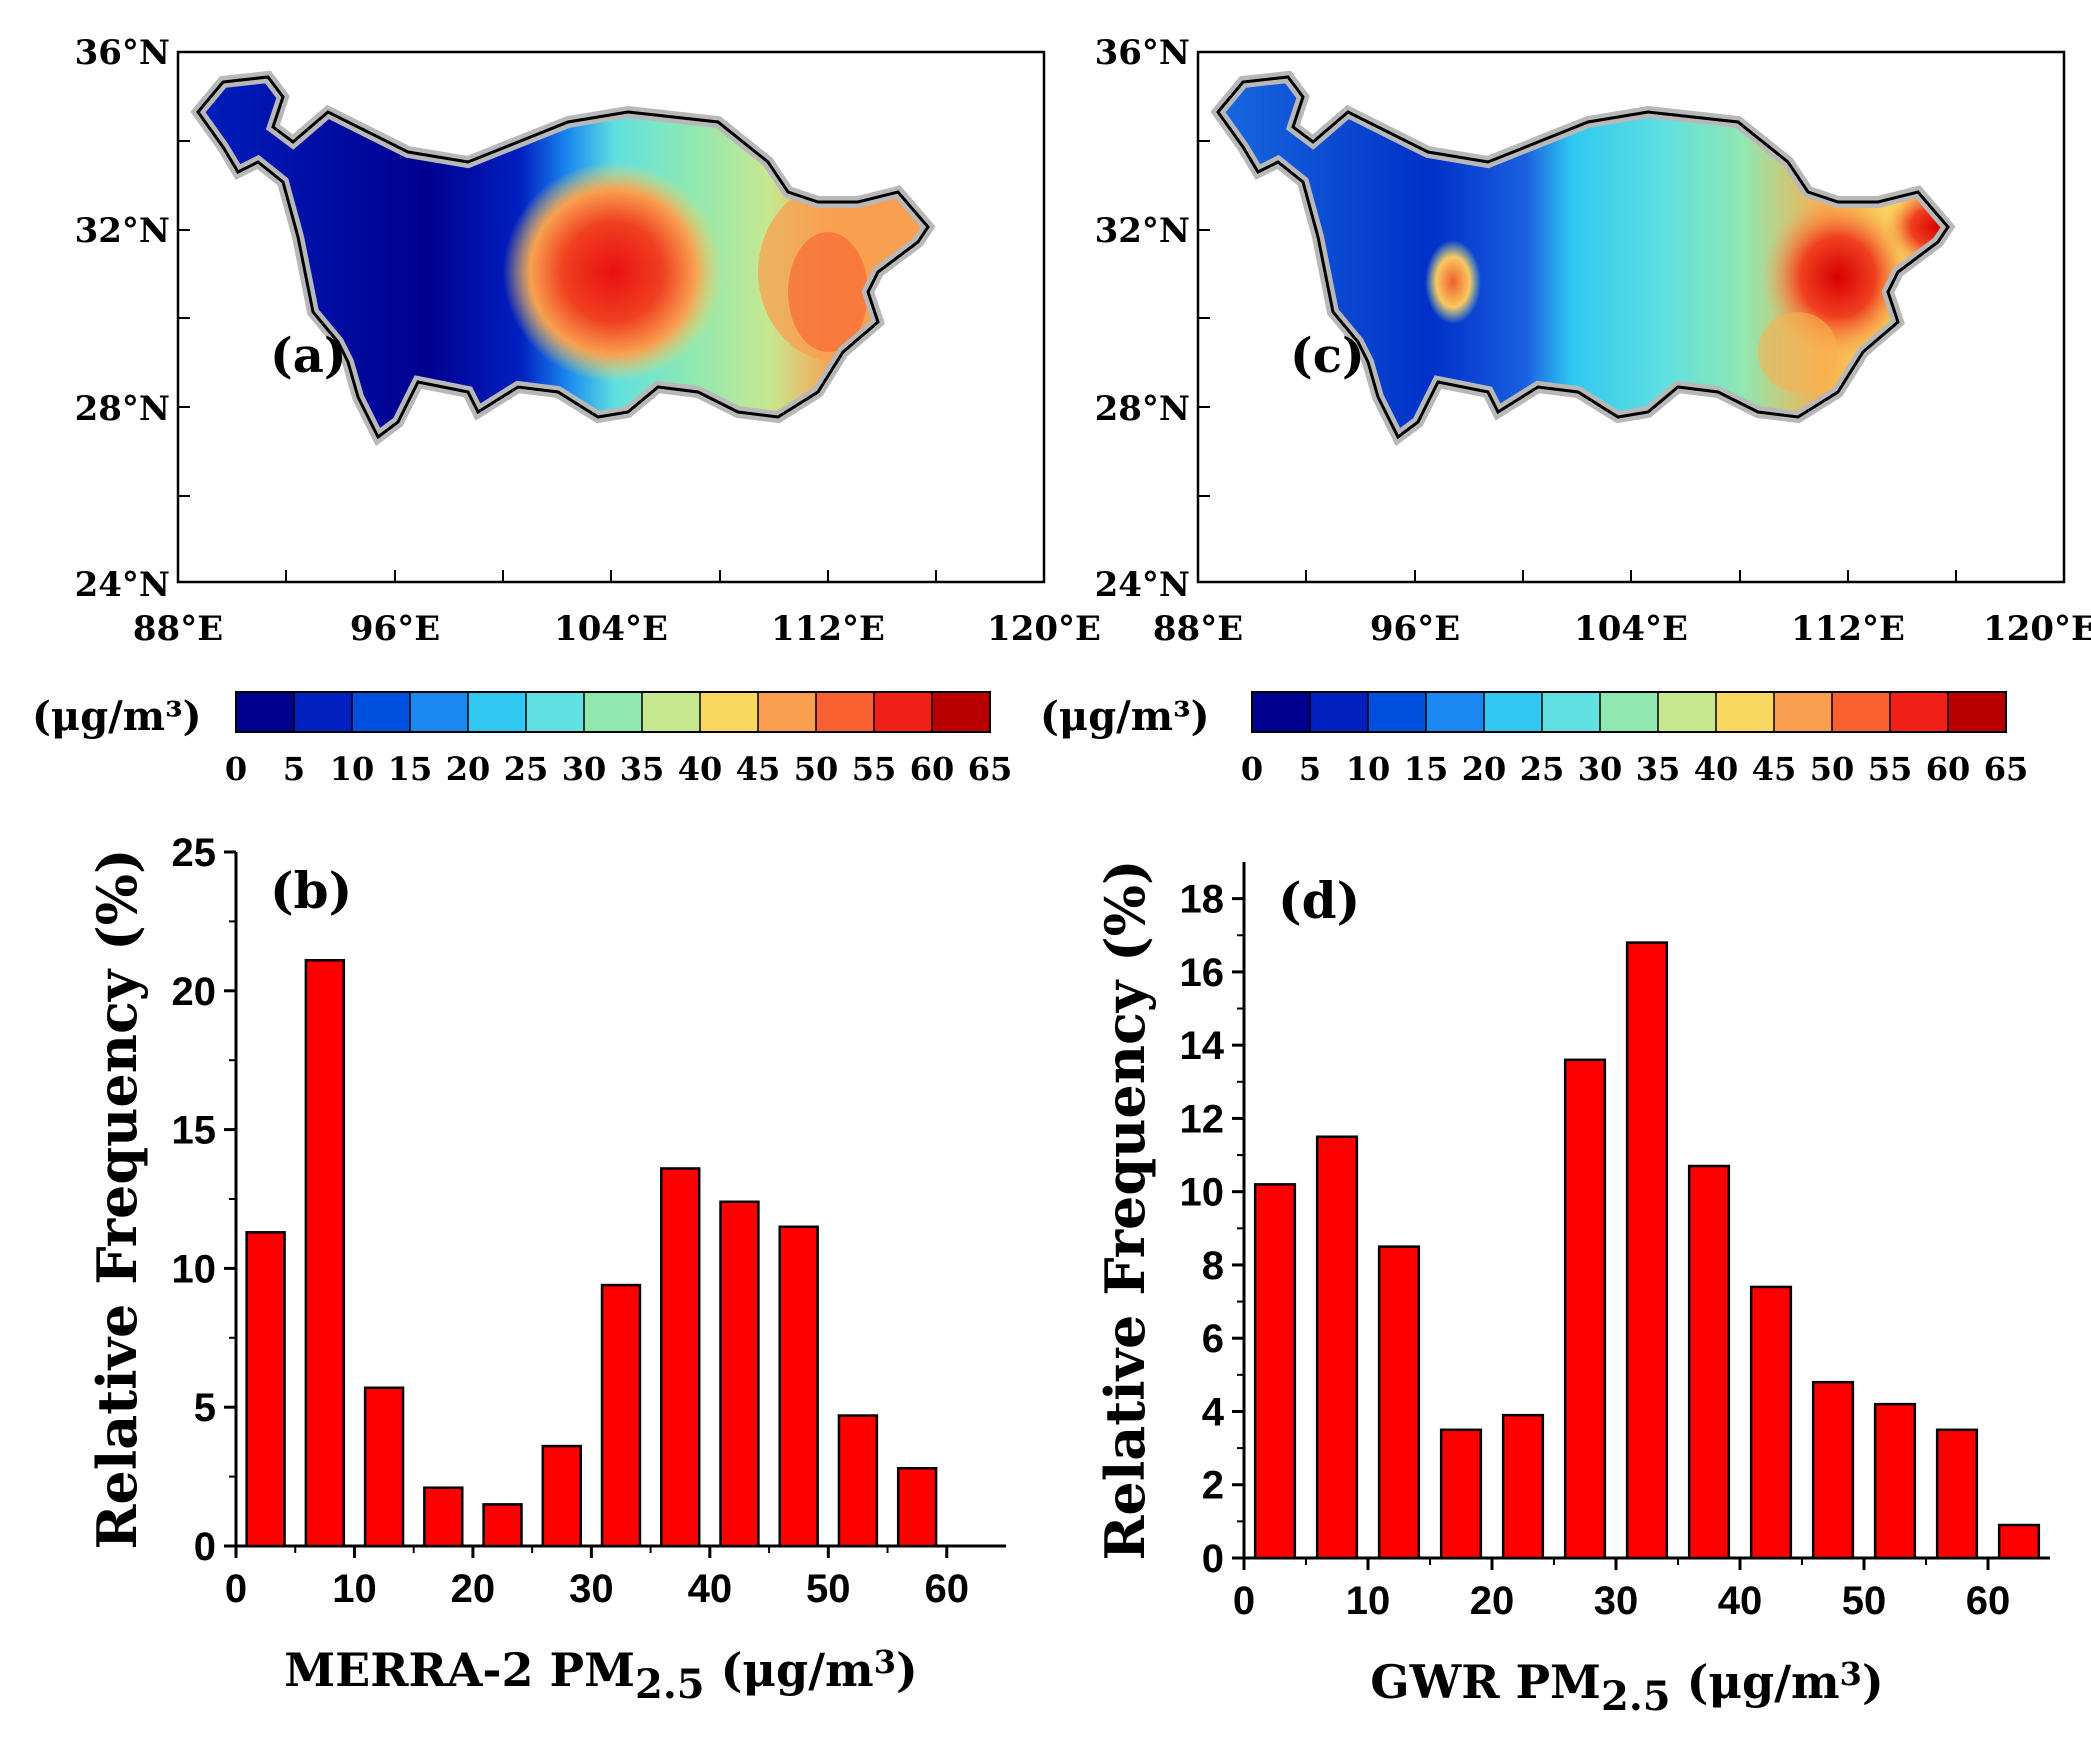 This screenshot has width=2091, height=1758. Describe the element at coordinates (1319, 900) in the screenshot. I see `panel-label: (d)` at that location.